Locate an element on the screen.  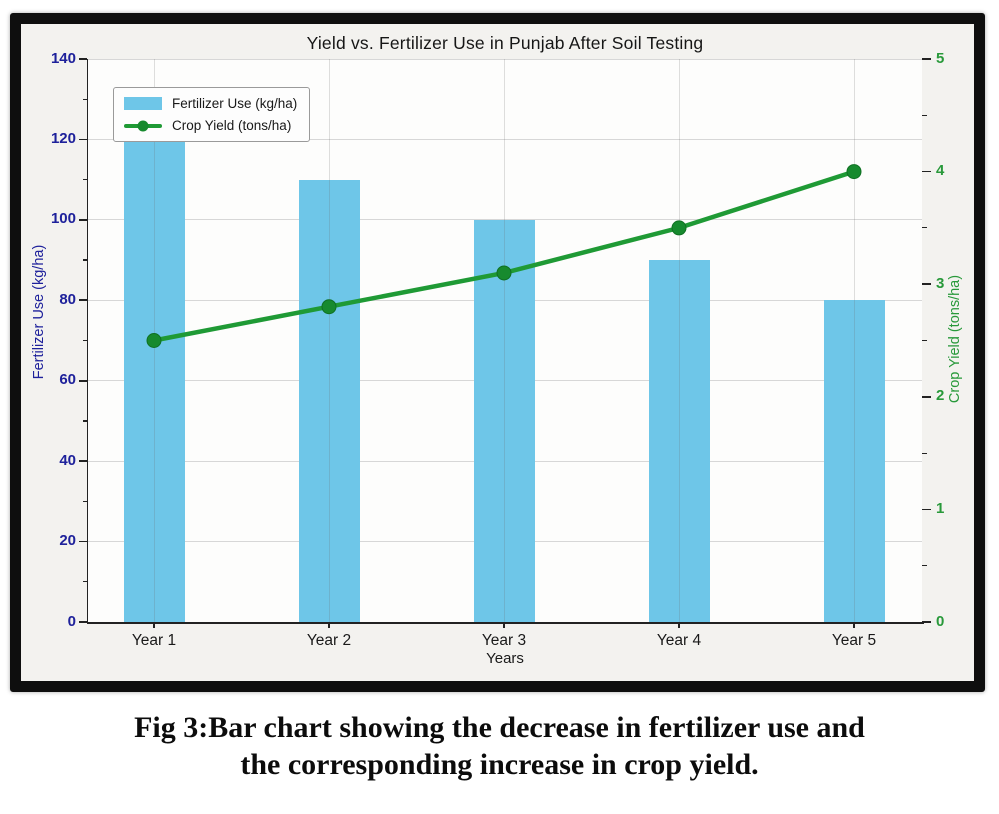
yield-line-marker-icon is located at coordinates (143, 125).